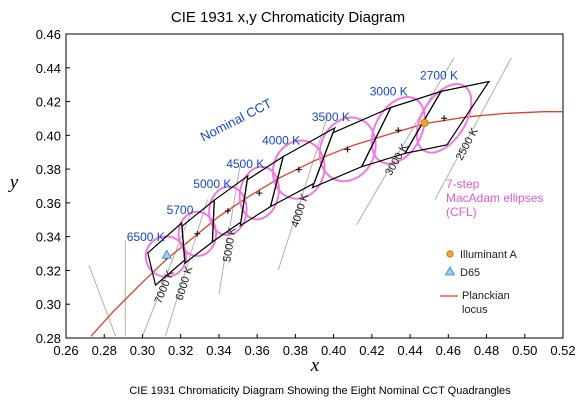 This screenshot has width=586, height=407. Describe the element at coordinates (300, 209) in the screenshot. I see `isotemperature-label: 4000 K` at that location.